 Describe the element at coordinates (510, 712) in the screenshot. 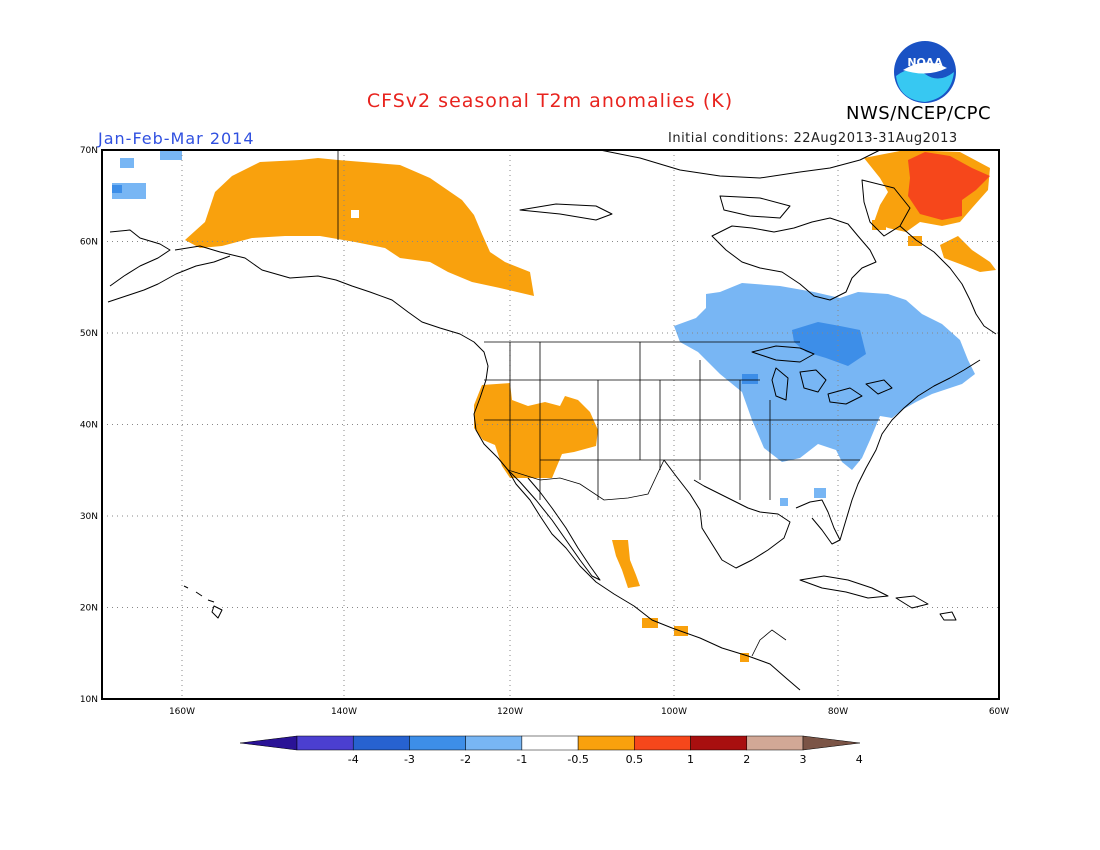

I see `lon-label-120w: 120W` at that location.